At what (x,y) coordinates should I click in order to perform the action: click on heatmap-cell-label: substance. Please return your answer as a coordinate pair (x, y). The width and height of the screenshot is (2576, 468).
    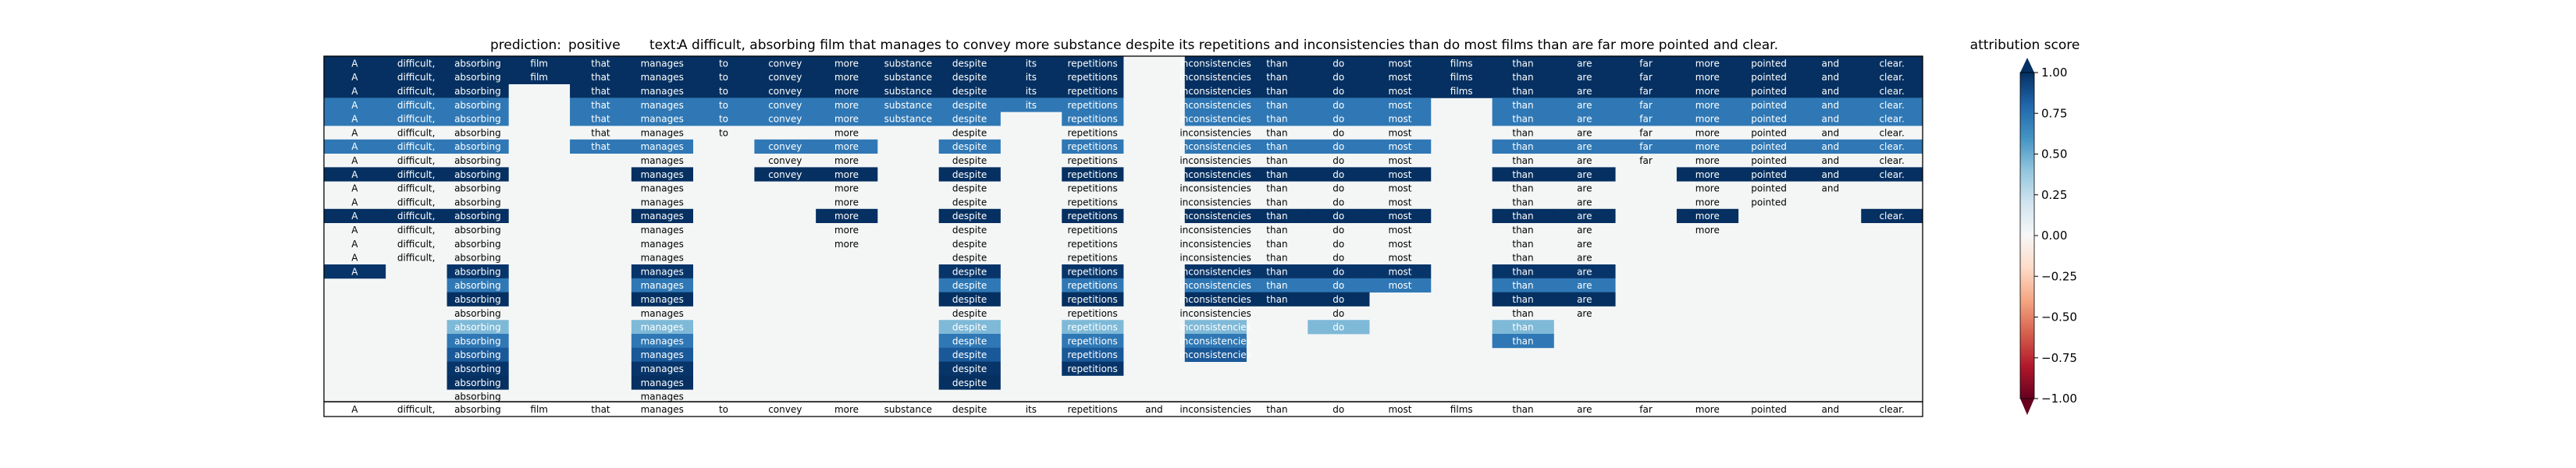
    Looking at the image, I should click on (908, 78).